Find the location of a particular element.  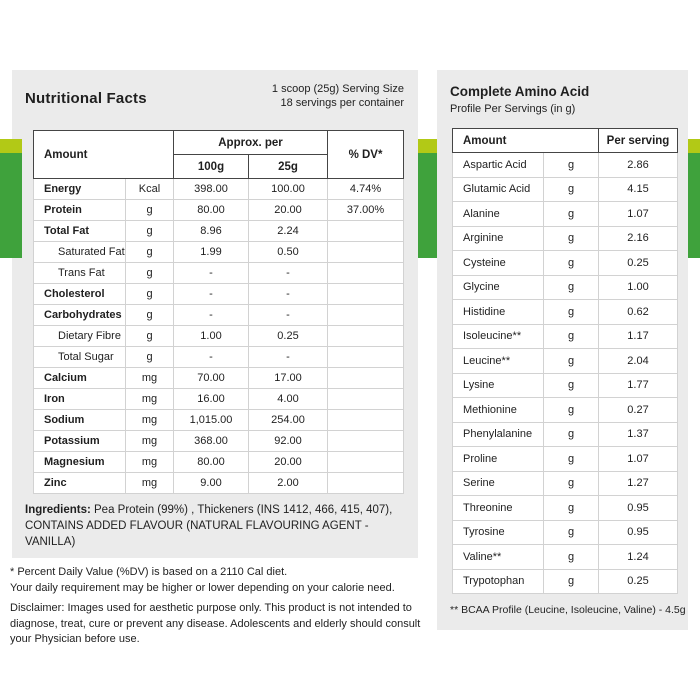

nutrition-row: Energy Kcal 398.00 100.00 4.74% is located at coordinates (219, 189).